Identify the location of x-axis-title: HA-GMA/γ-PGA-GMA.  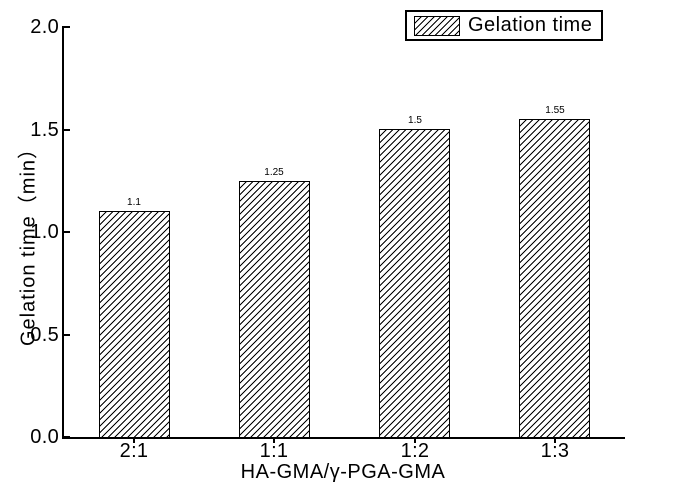
(343, 472).